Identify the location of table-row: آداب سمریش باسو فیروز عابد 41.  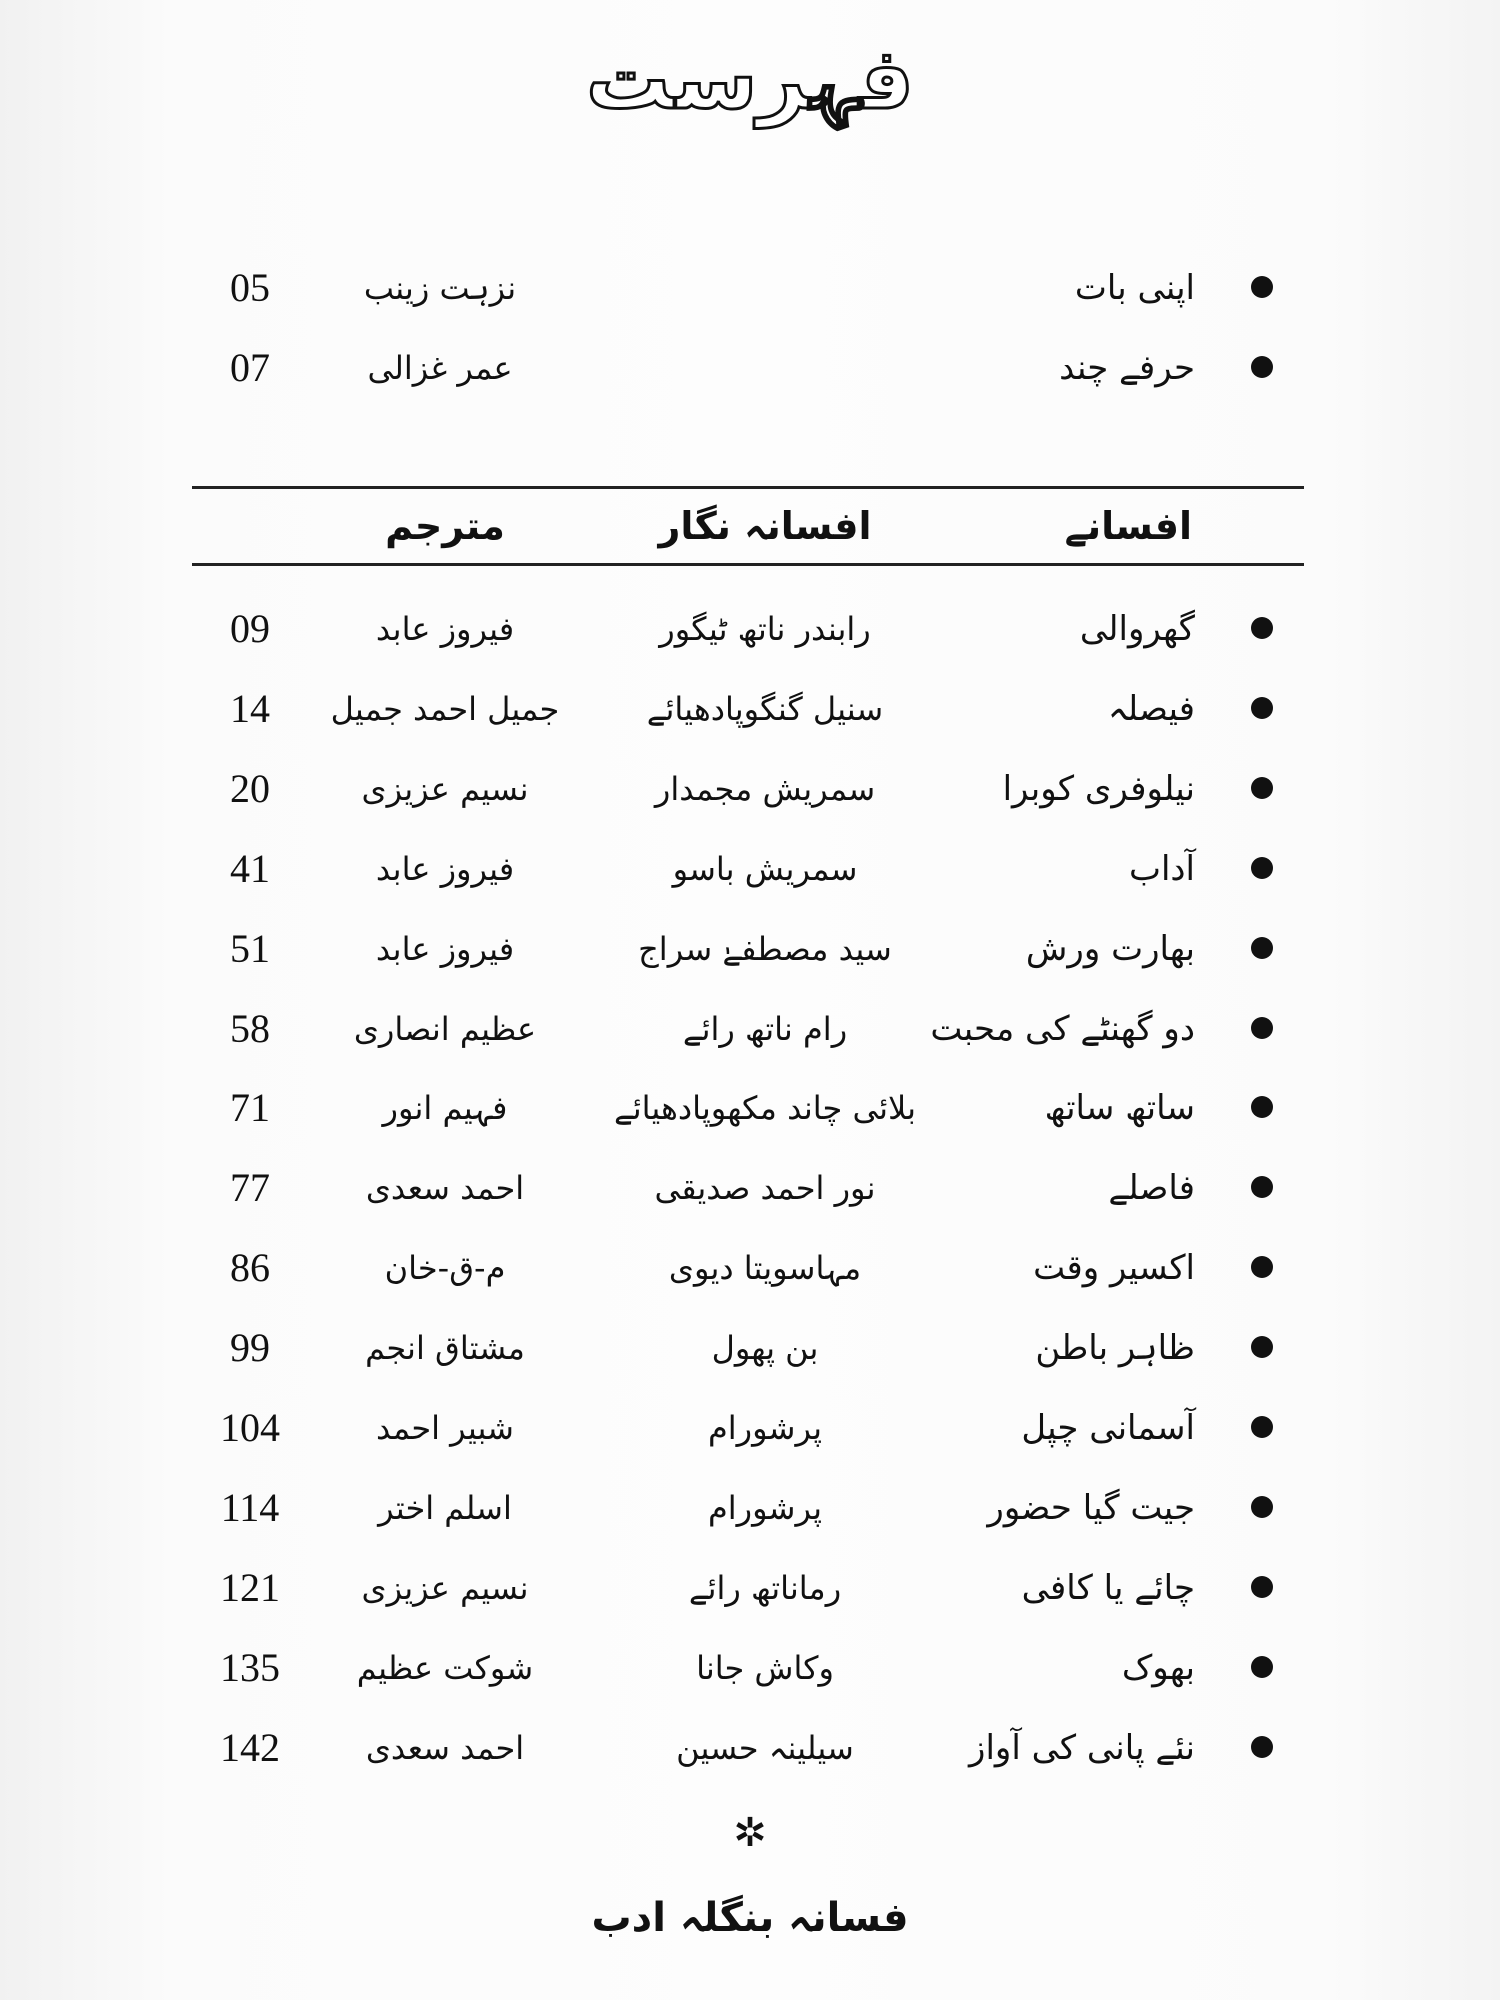
(750, 869).